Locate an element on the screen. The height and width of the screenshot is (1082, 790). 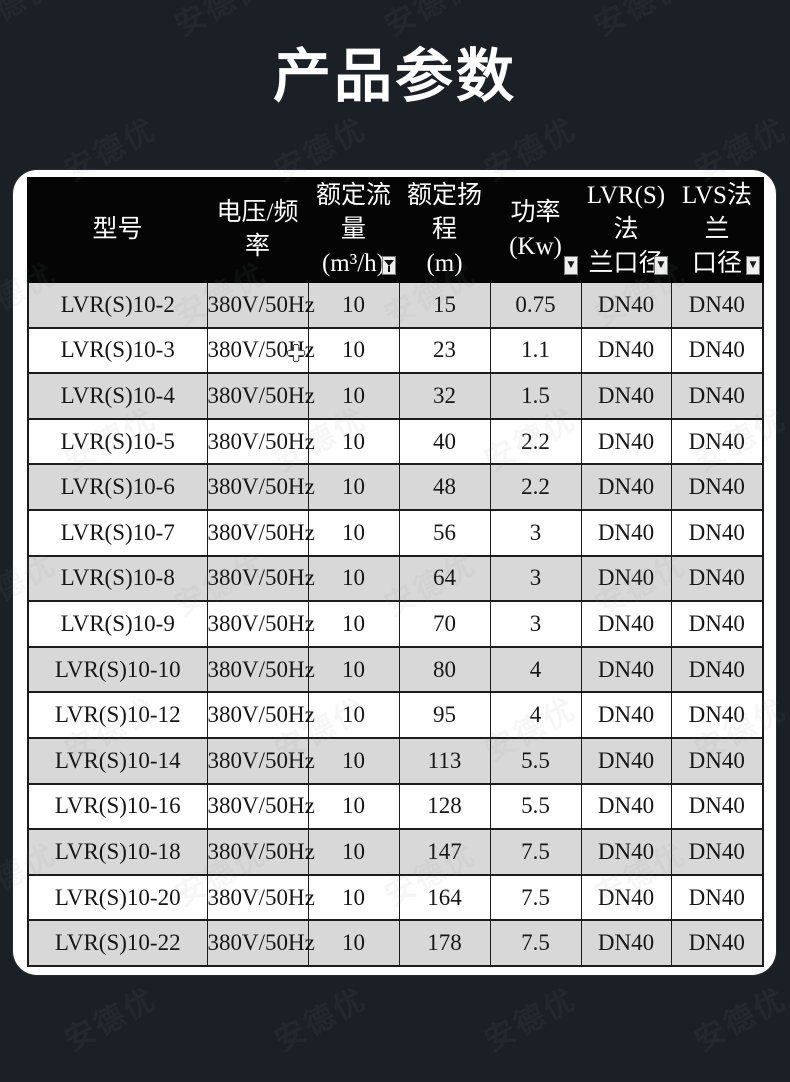
filter-button-flow is located at coordinates (389, 265).